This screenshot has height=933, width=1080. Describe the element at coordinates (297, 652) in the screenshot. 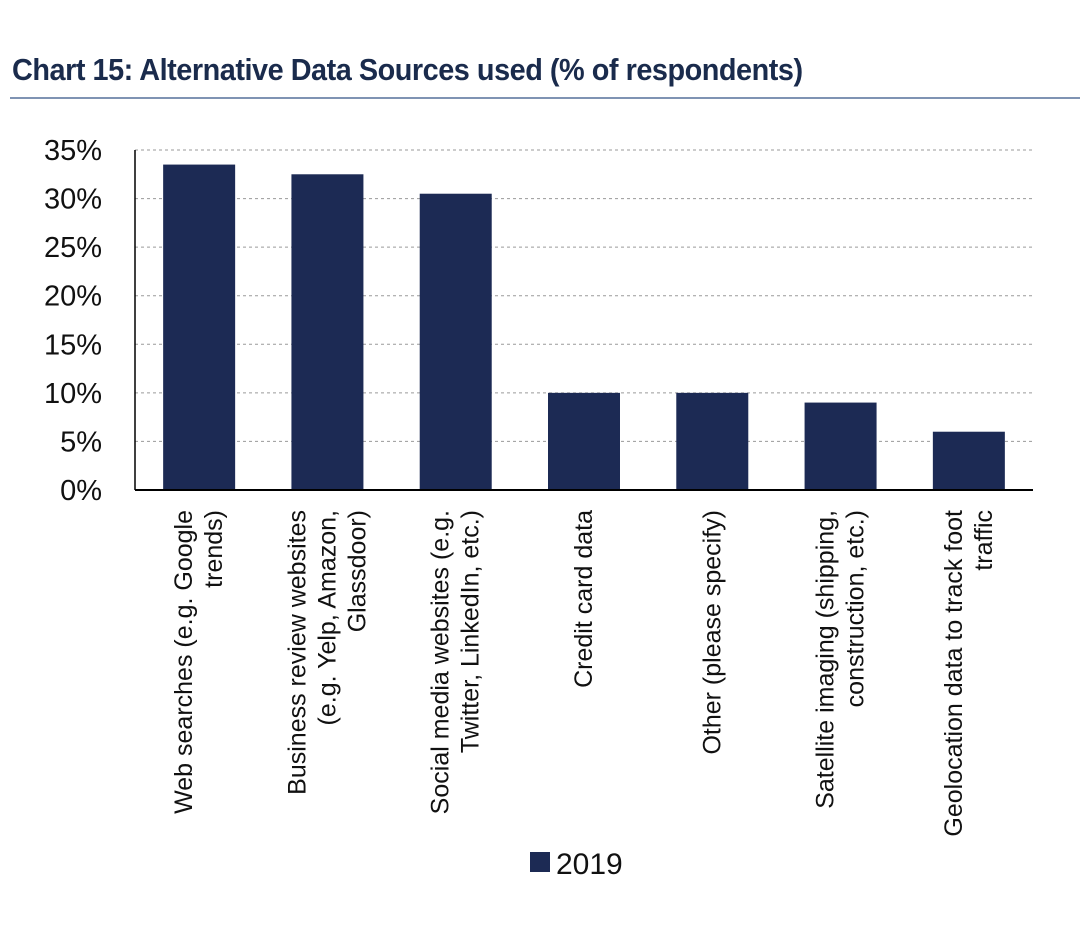

I see `category-label-line: Business review websites` at that location.